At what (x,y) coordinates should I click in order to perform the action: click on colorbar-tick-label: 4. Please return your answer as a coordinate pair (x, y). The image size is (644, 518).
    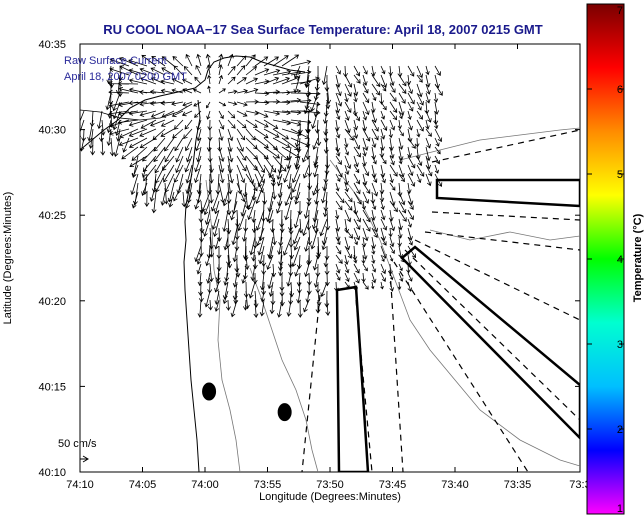
    Looking at the image, I should click on (620, 260).